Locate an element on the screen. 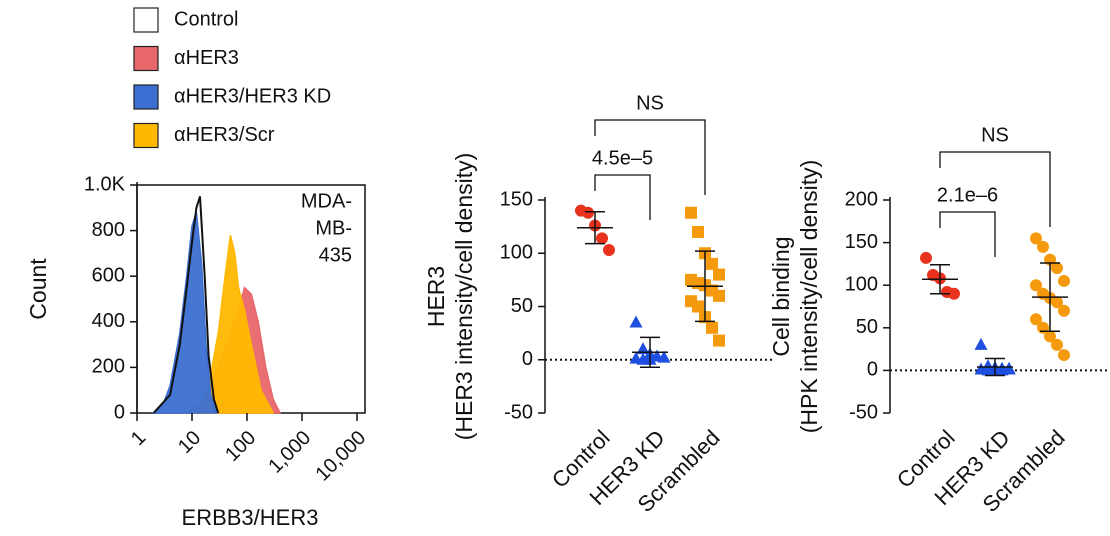 This screenshot has height=536, width=1110. x-tick-label: 1,000 is located at coordinates (289, 452).